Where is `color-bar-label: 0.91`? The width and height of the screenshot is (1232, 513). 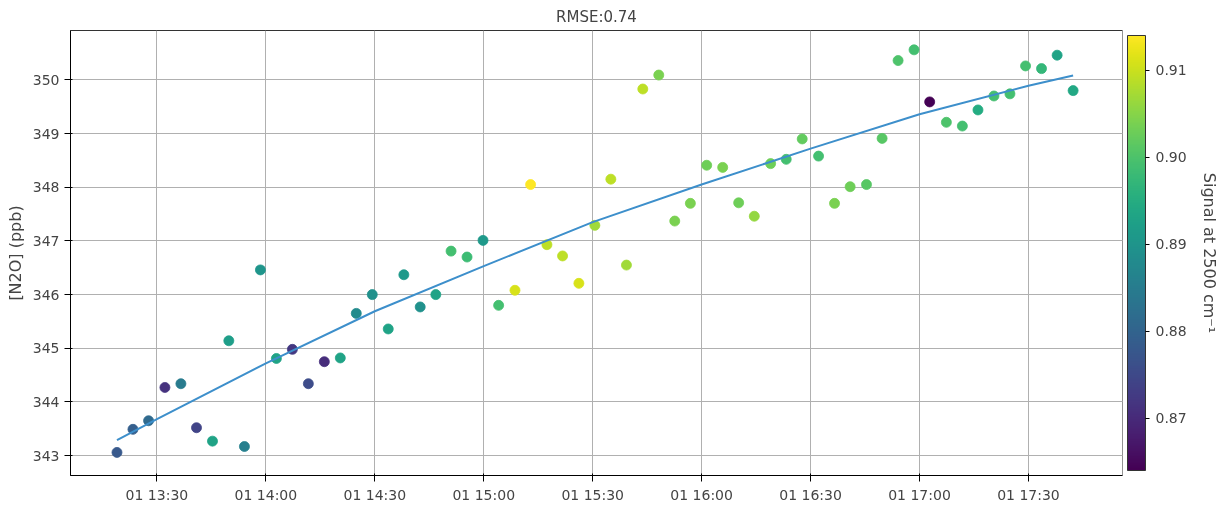 color-bar-label: 0.91 is located at coordinates (1171, 70).